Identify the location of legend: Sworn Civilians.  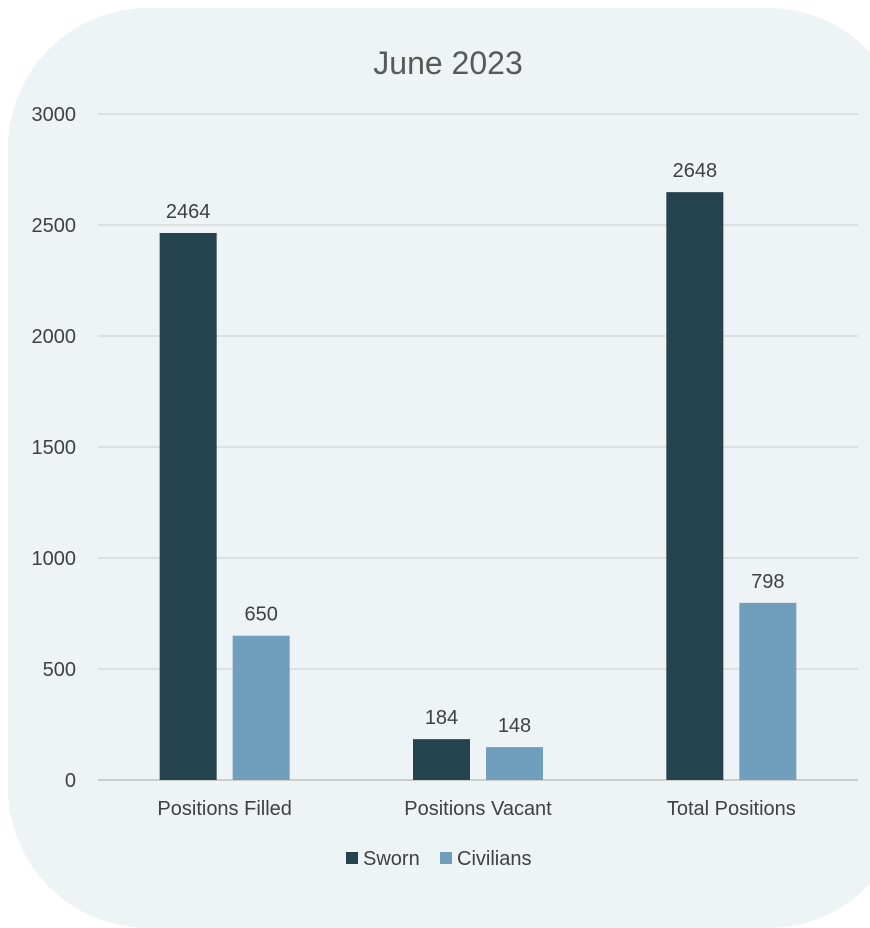
(438, 859).